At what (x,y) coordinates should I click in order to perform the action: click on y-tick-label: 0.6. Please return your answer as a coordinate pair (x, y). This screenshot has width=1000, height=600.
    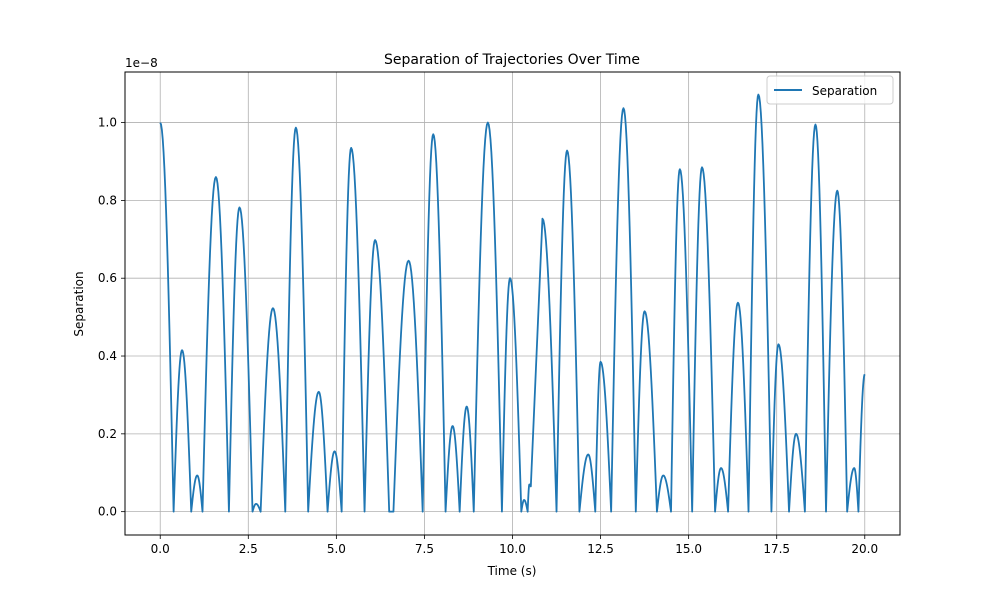
    Looking at the image, I should click on (107, 278).